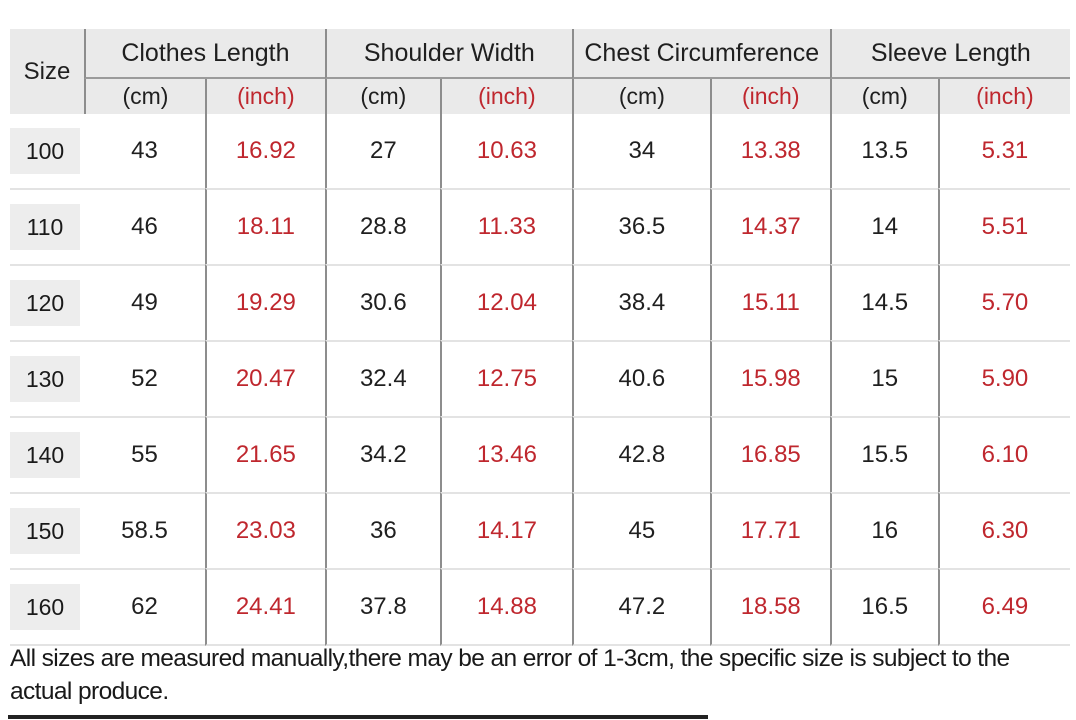 The image size is (1076, 720). What do you see at coordinates (505, 302) in the screenshot?
I see `inch-value-cell: 12.04` at bounding box center [505, 302].